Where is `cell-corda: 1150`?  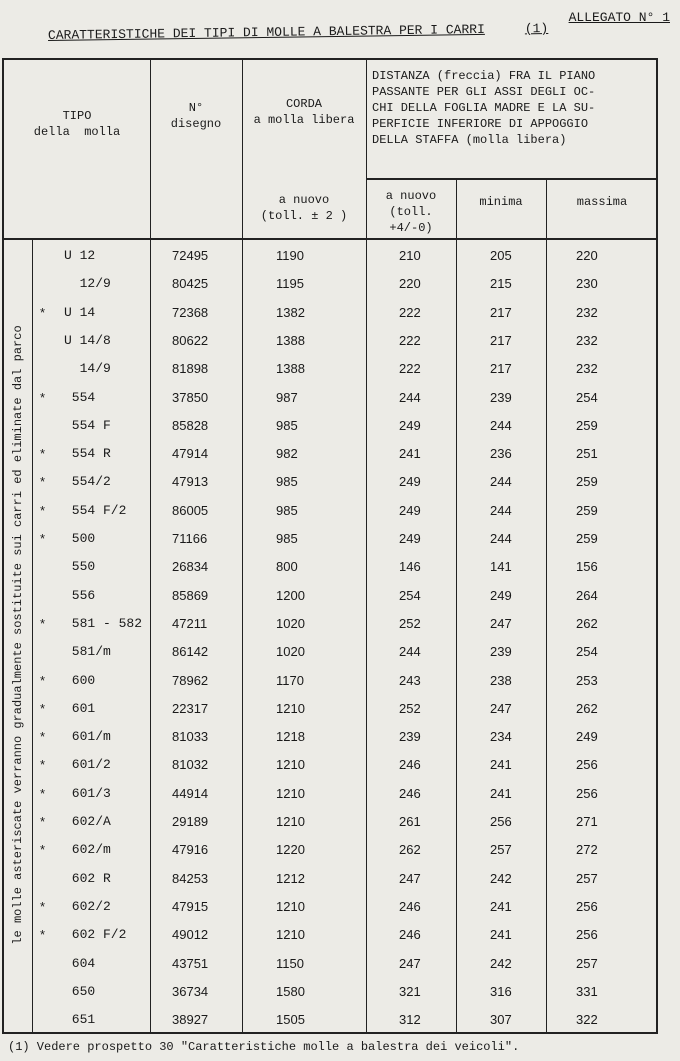 cell-corda: 1150 is located at coordinates (290, 963).